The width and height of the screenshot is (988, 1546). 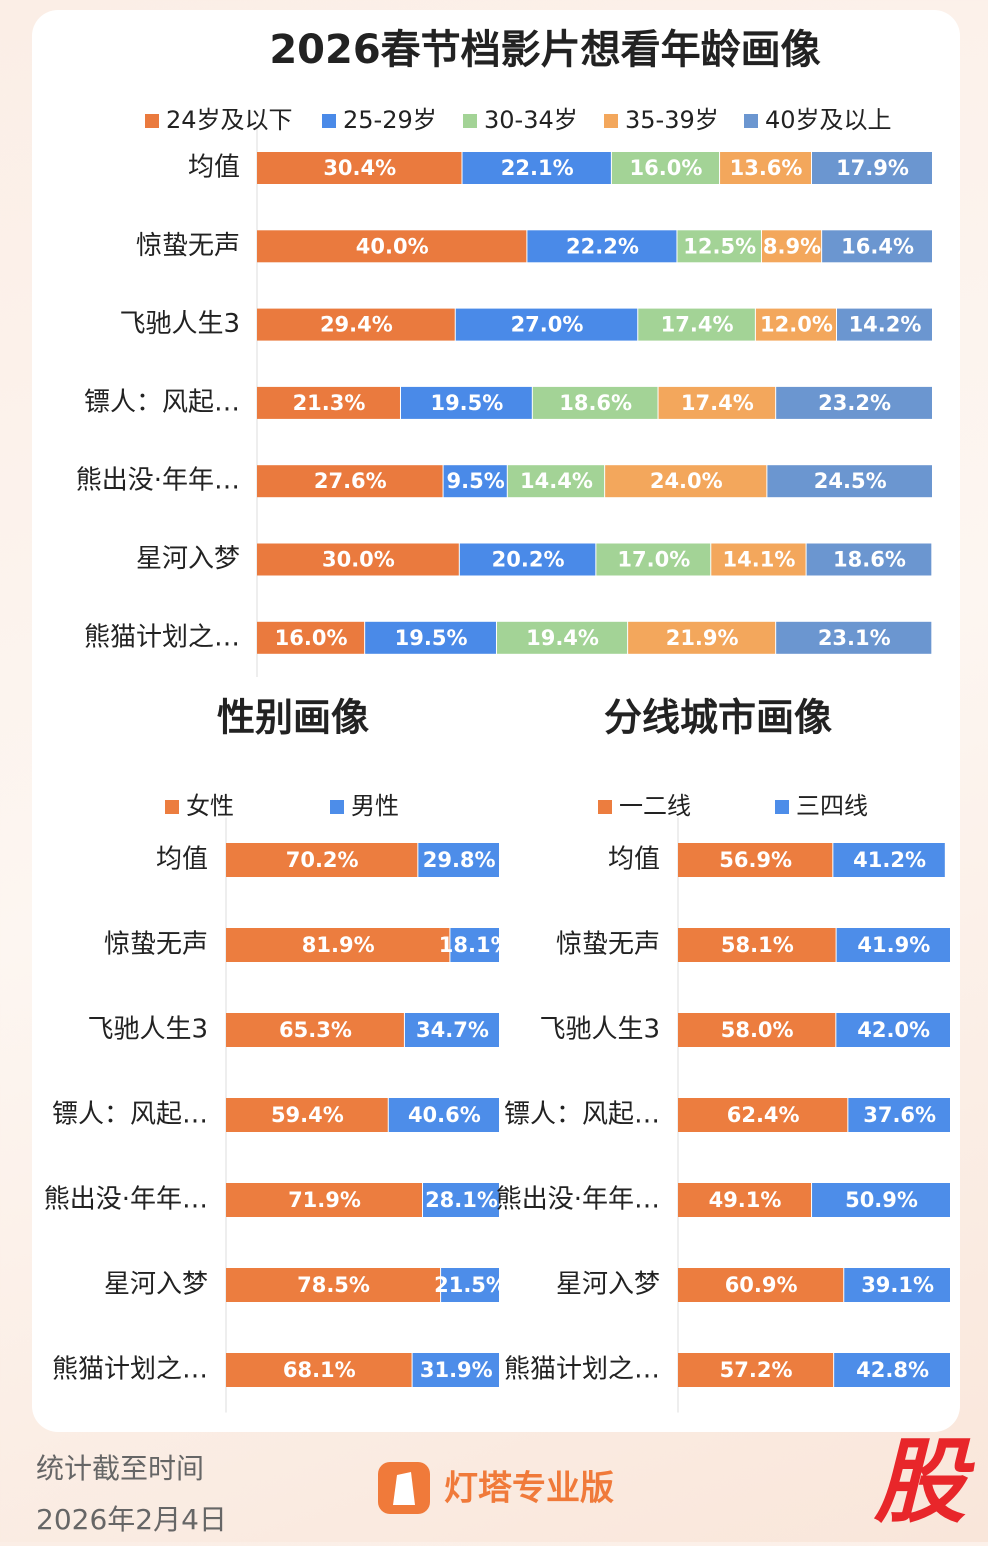 What do you see at coordinates (719, 246) in the screenshot?
I see `data-label: 12.5%` at bounding box center [719, 246].